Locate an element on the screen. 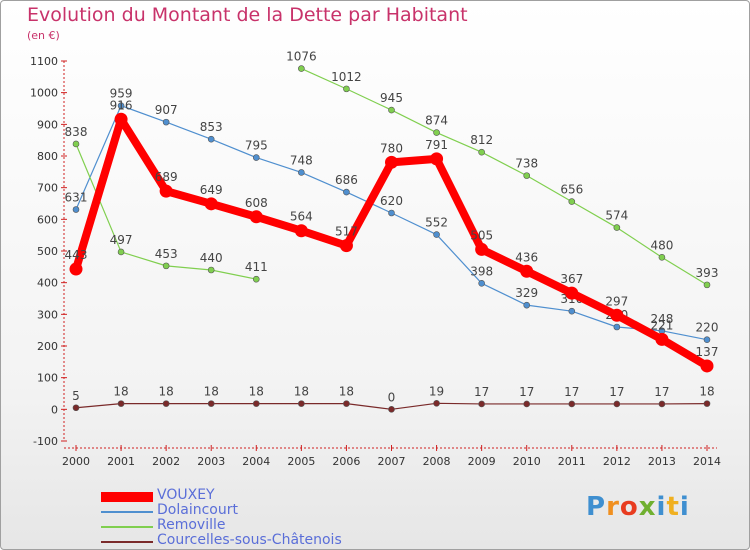  y-tick-label: -100 is located at coordinates (45, 441).